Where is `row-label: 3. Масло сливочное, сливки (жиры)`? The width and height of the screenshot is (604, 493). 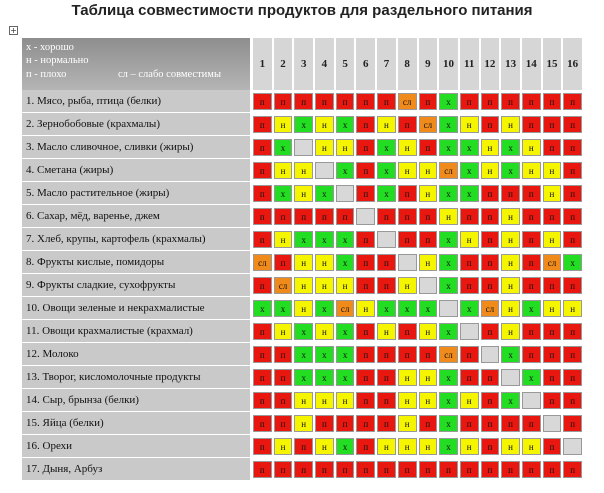
row-label: 3. Масло сливочное, сливки (жиры) is located at coordinates (137, 147).